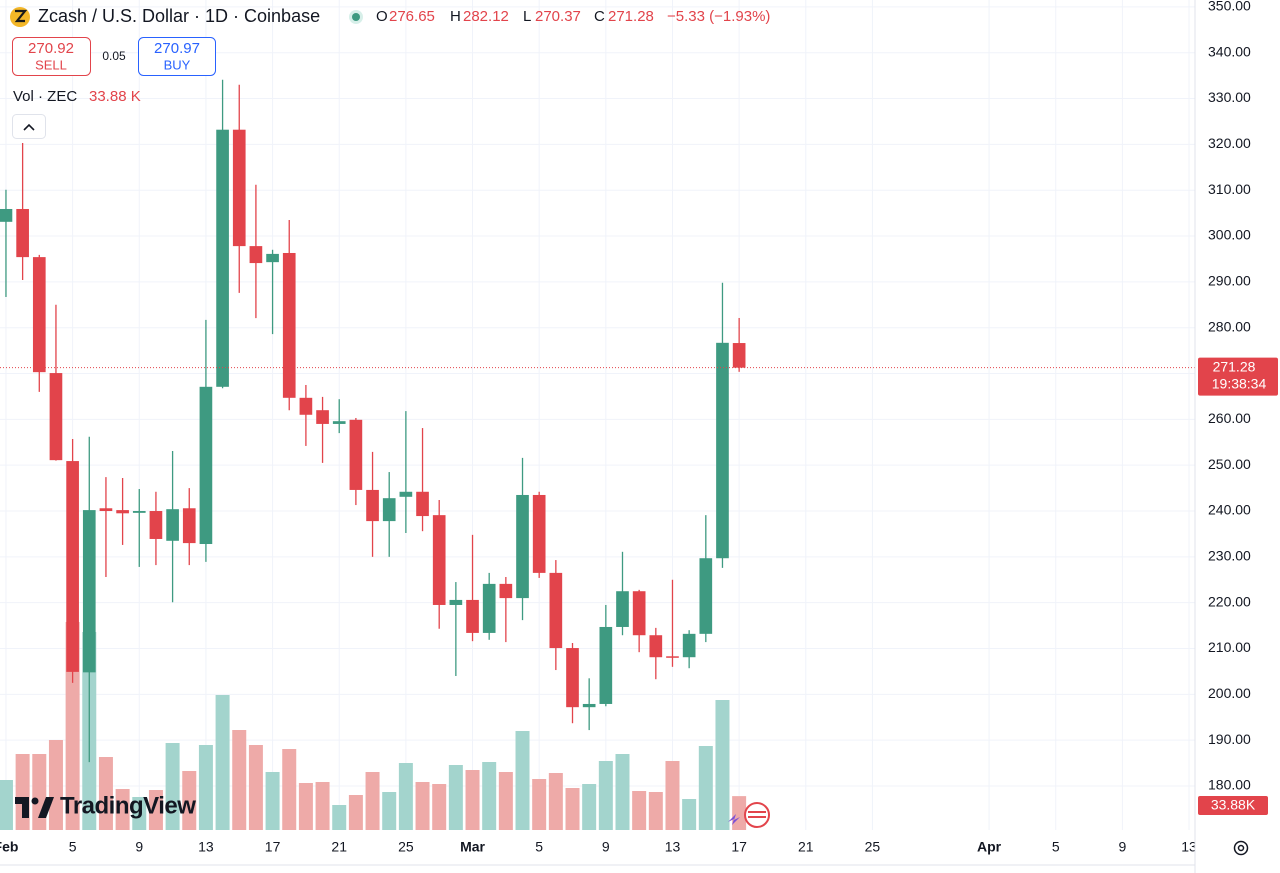 Image resolution: width=1280 pixels, height=873 pixels. I want to click on x-tick-label: Apr, so click(989, 847).